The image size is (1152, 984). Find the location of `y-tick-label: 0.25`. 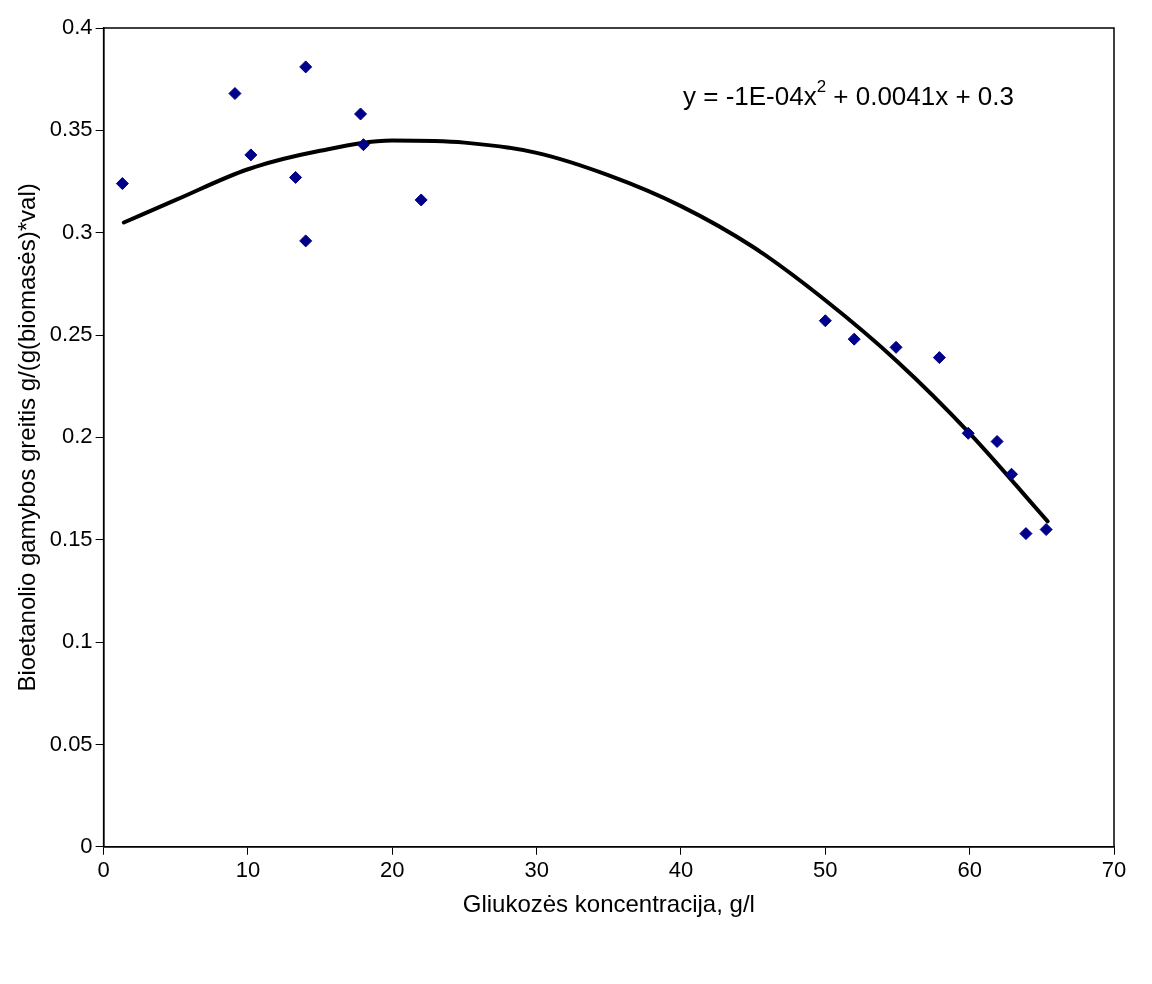

y-tick-label: 0.25 is located at coordinates (71, 334).